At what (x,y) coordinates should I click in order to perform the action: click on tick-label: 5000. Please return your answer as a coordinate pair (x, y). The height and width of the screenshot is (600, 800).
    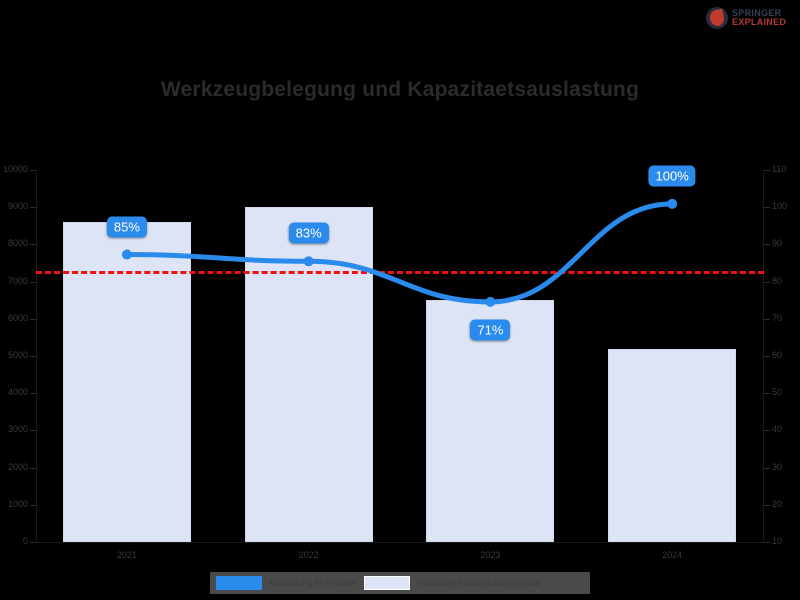
    Looking at the image, I should click on (17, 355).